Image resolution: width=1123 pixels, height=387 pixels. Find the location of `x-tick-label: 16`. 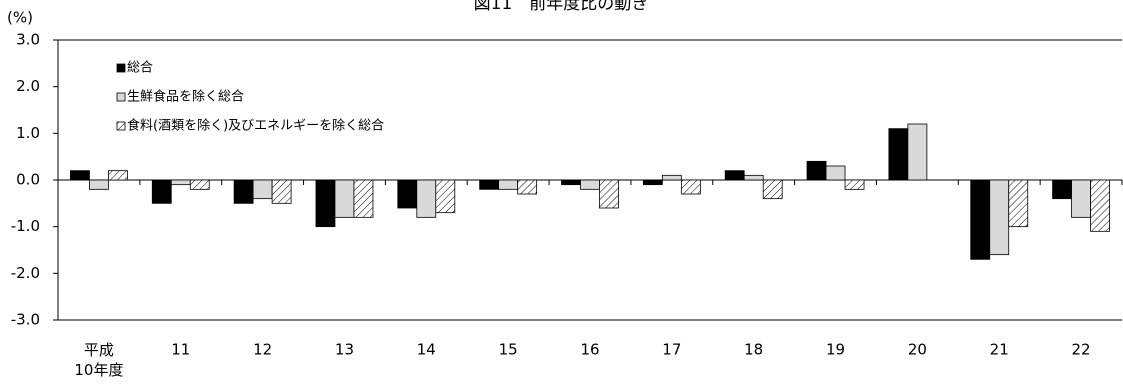

x-tick-label: 16 is located at coordinates (589, 350).